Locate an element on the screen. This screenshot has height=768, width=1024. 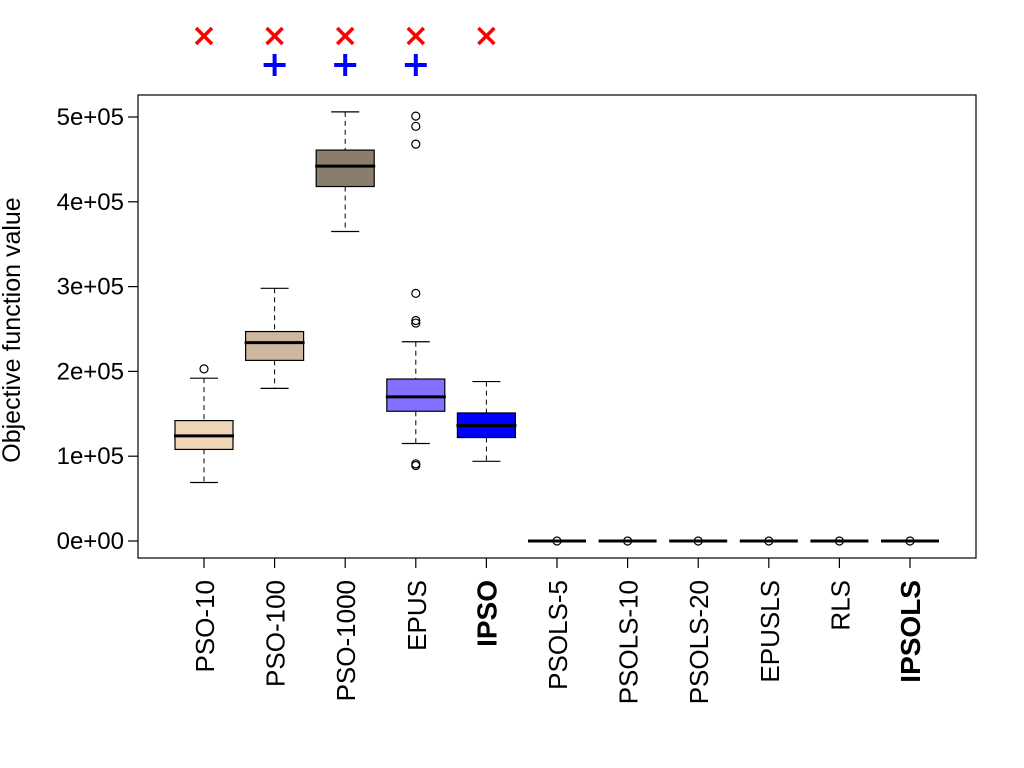
box-epus is located at coordinates (415, 291).